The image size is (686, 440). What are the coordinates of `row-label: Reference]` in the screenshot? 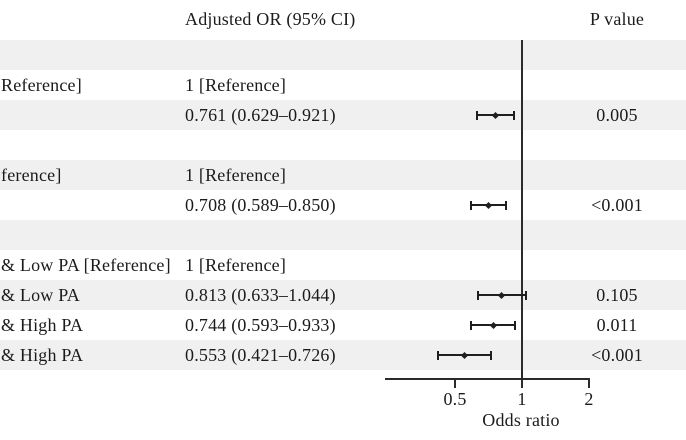 It's located at (41, 85).